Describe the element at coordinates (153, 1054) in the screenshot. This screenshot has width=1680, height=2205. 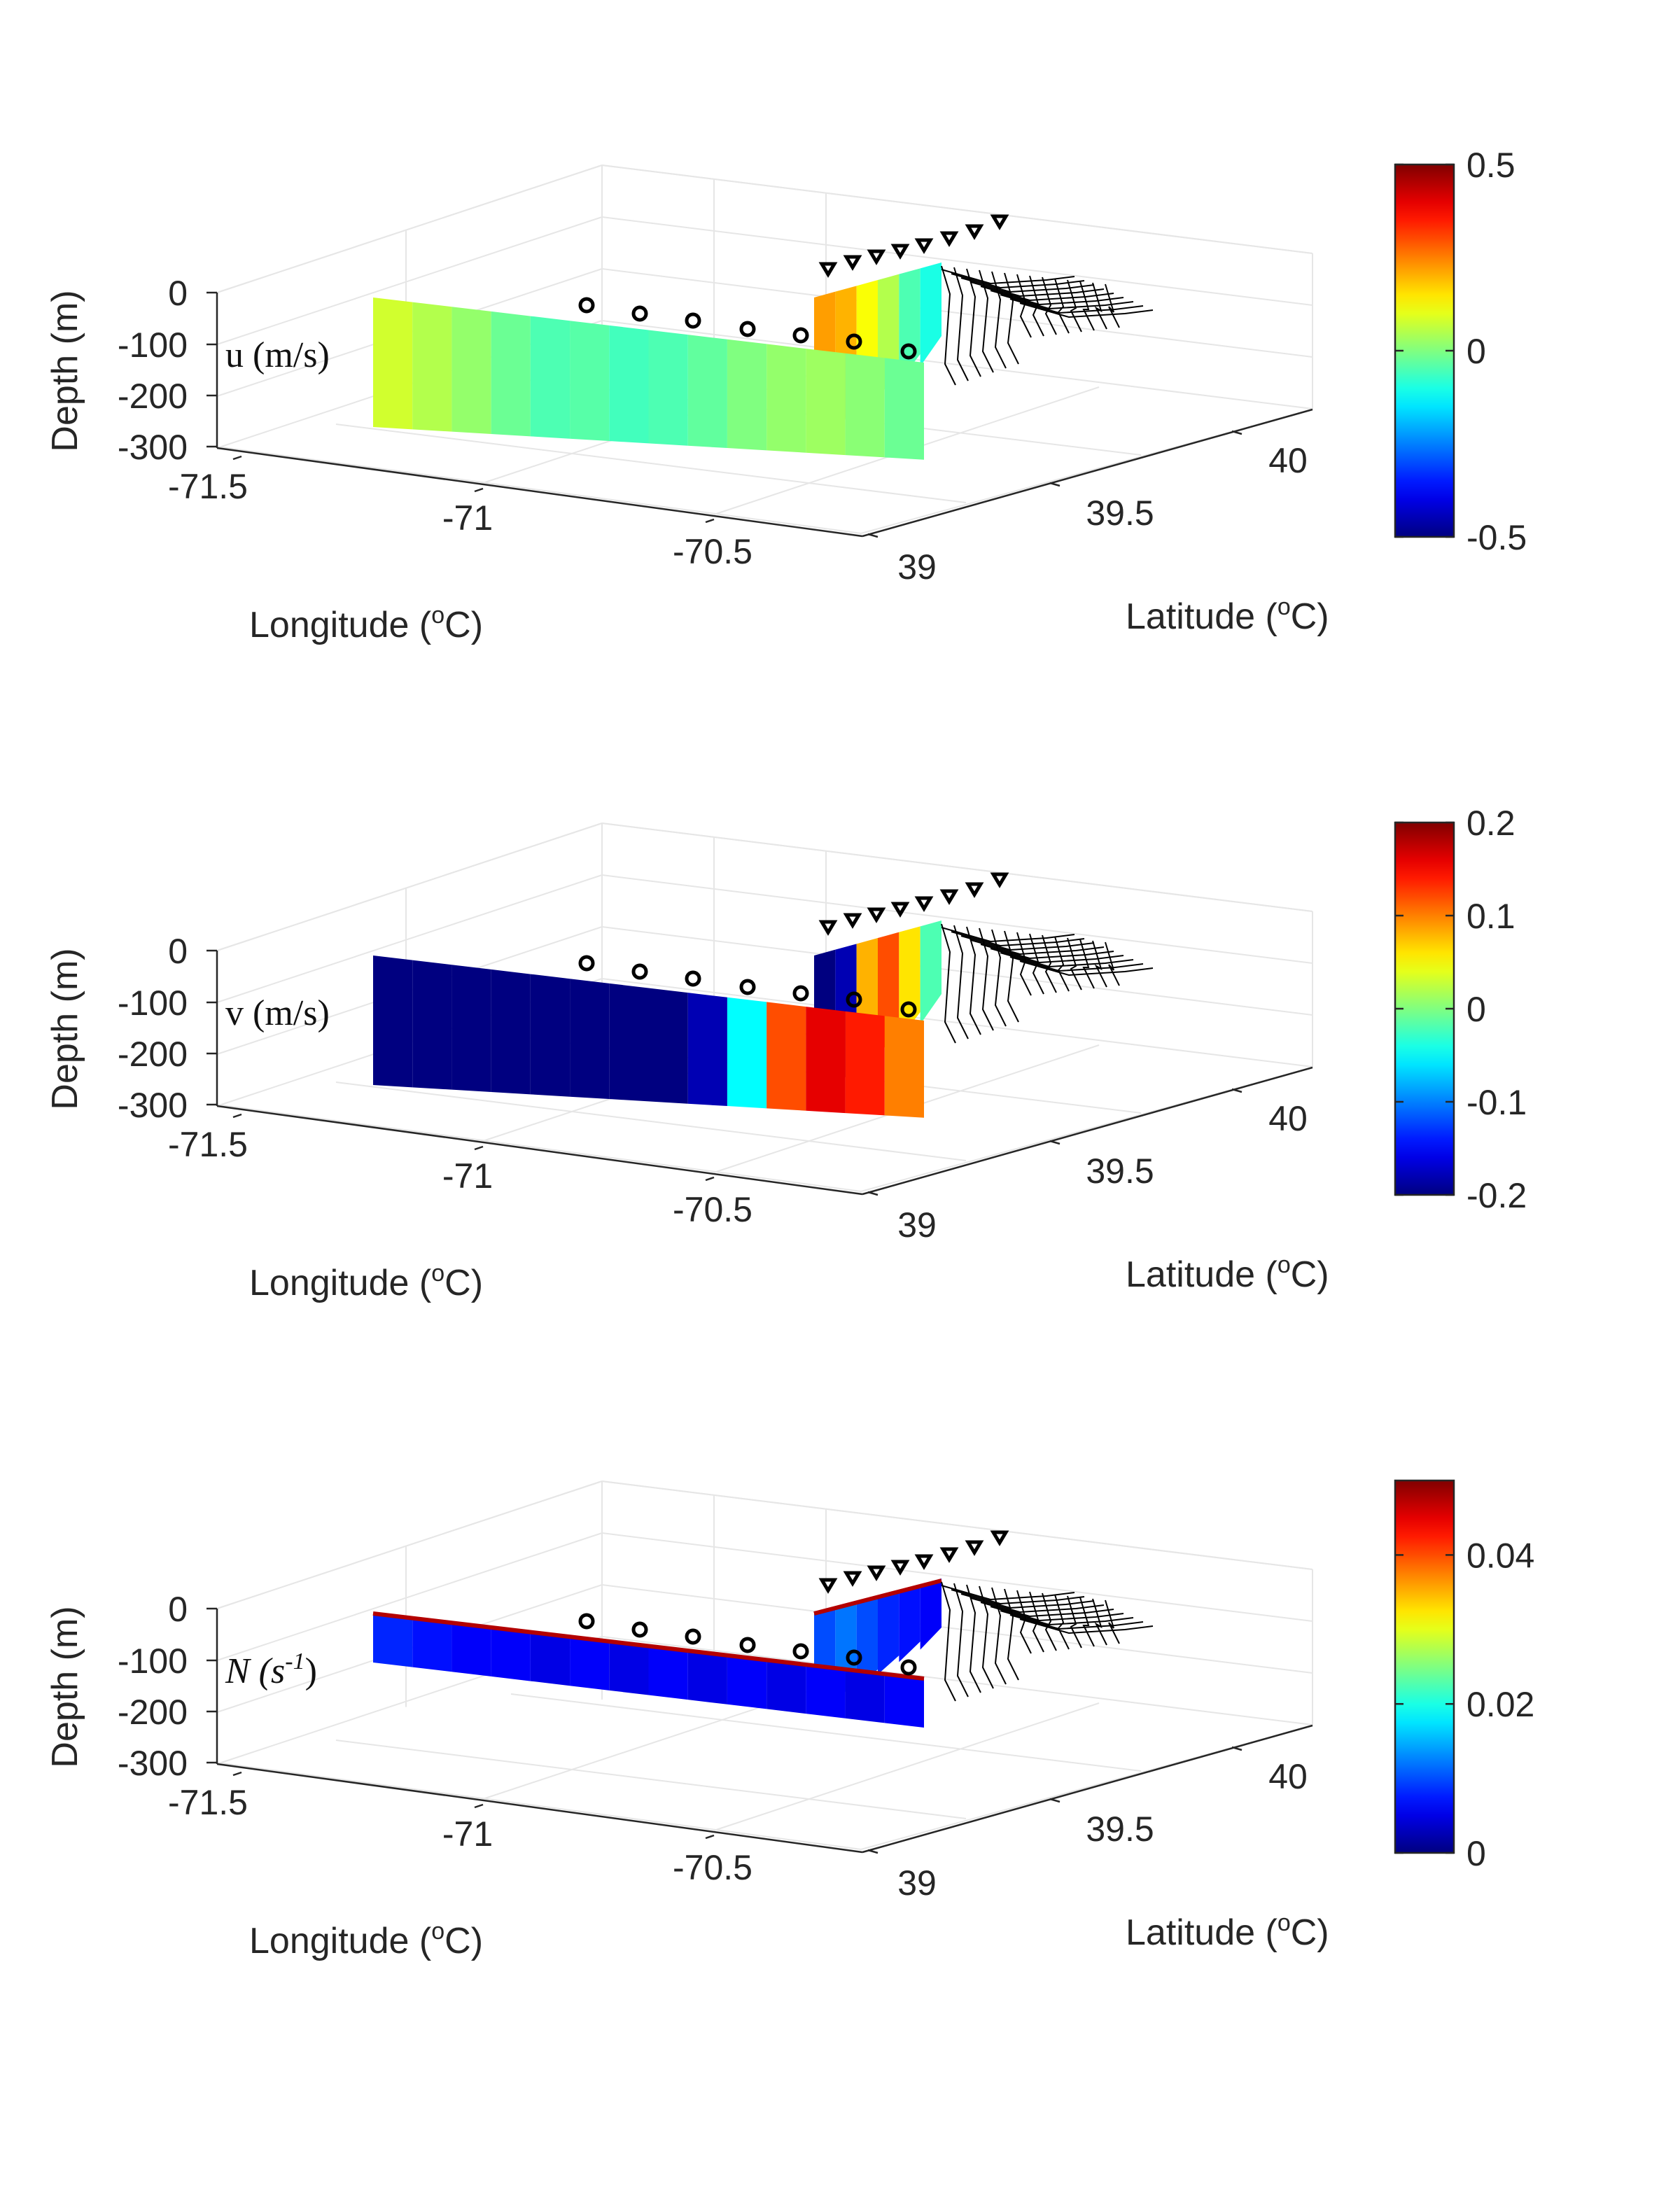
I see `depth-tick-label: -200` at that location.